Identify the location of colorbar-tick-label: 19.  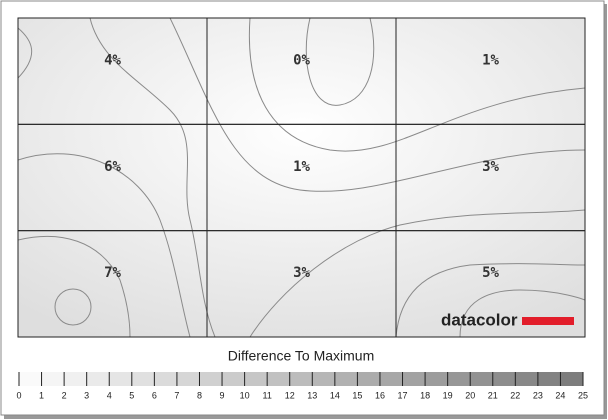
(448, 395).